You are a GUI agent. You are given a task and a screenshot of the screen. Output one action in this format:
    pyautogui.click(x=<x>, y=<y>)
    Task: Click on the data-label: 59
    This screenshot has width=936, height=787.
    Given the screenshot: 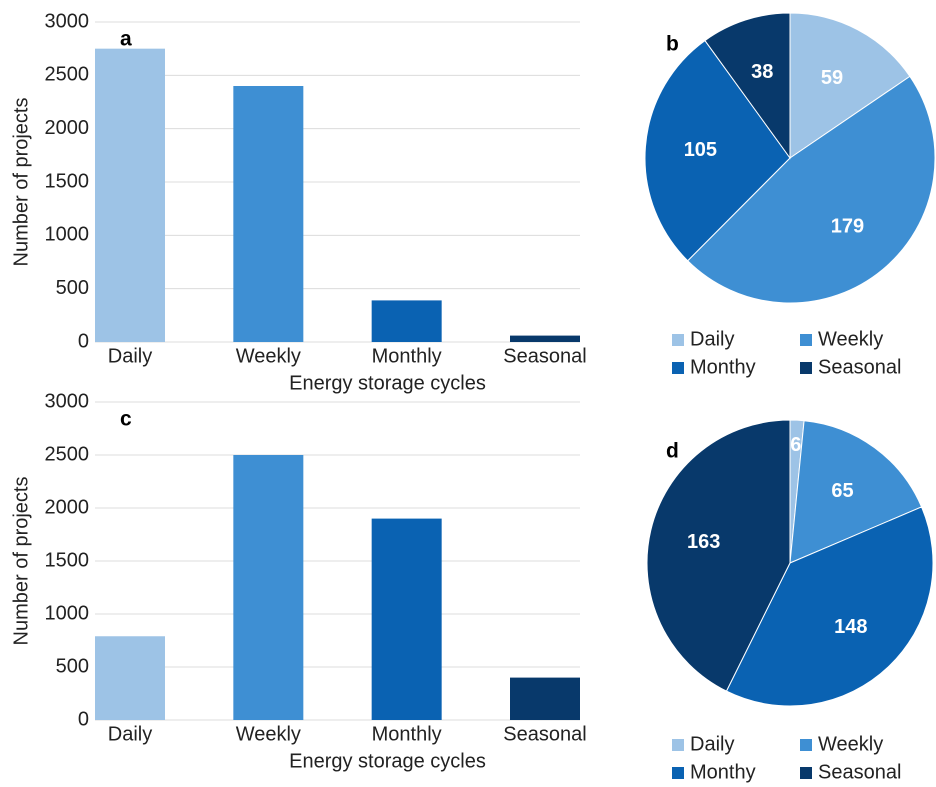 What is the action you would take?
    pyautogui.click(x=832, y=78)
    